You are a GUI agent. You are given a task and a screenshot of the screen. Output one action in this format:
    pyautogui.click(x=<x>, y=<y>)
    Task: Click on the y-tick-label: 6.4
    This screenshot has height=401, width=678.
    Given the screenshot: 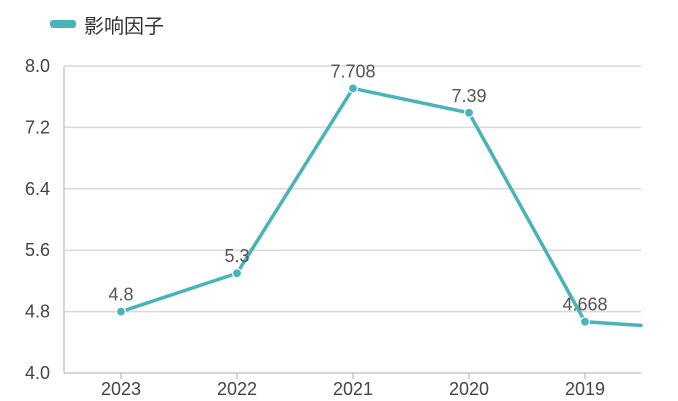 What is the action you would take?
    pyautogui.click(x=37, y=189)
    